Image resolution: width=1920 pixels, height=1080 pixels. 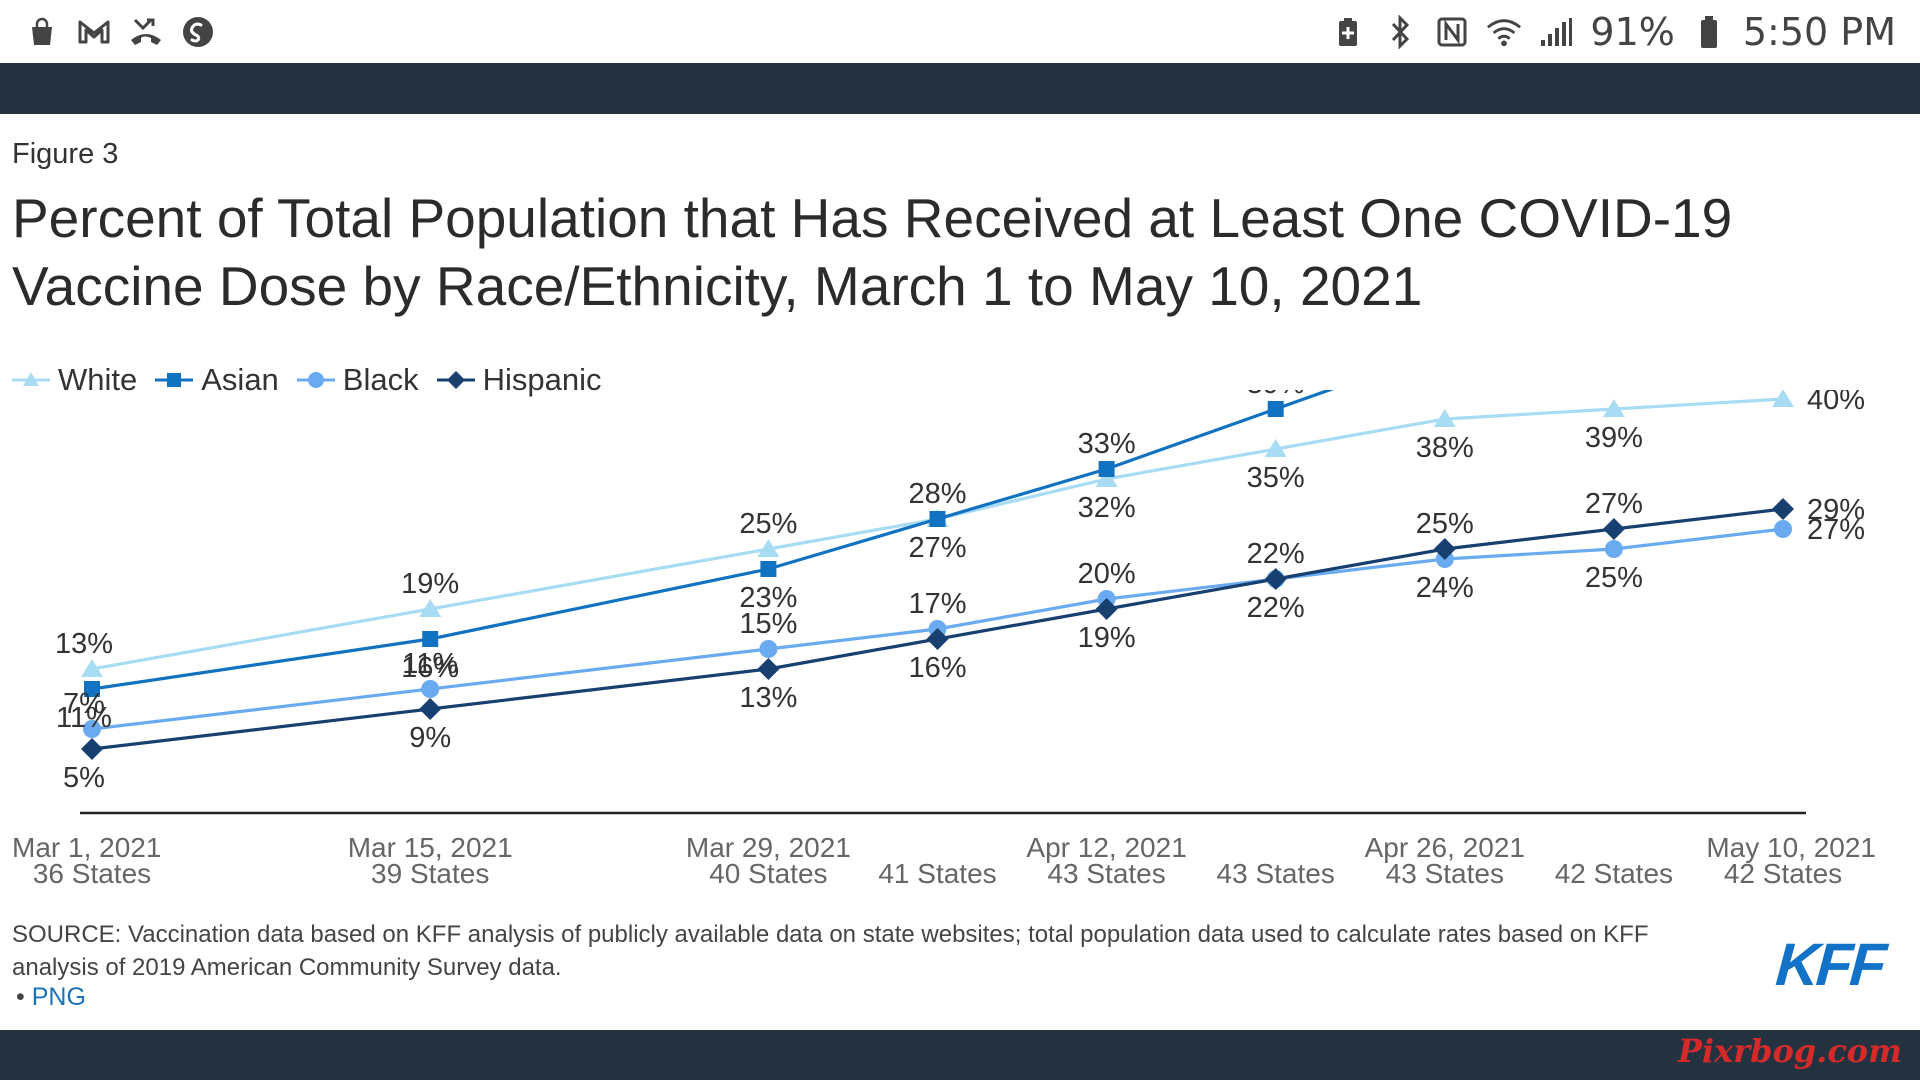 I want to click on legend-label-white: White, so click(x=98, y=379).